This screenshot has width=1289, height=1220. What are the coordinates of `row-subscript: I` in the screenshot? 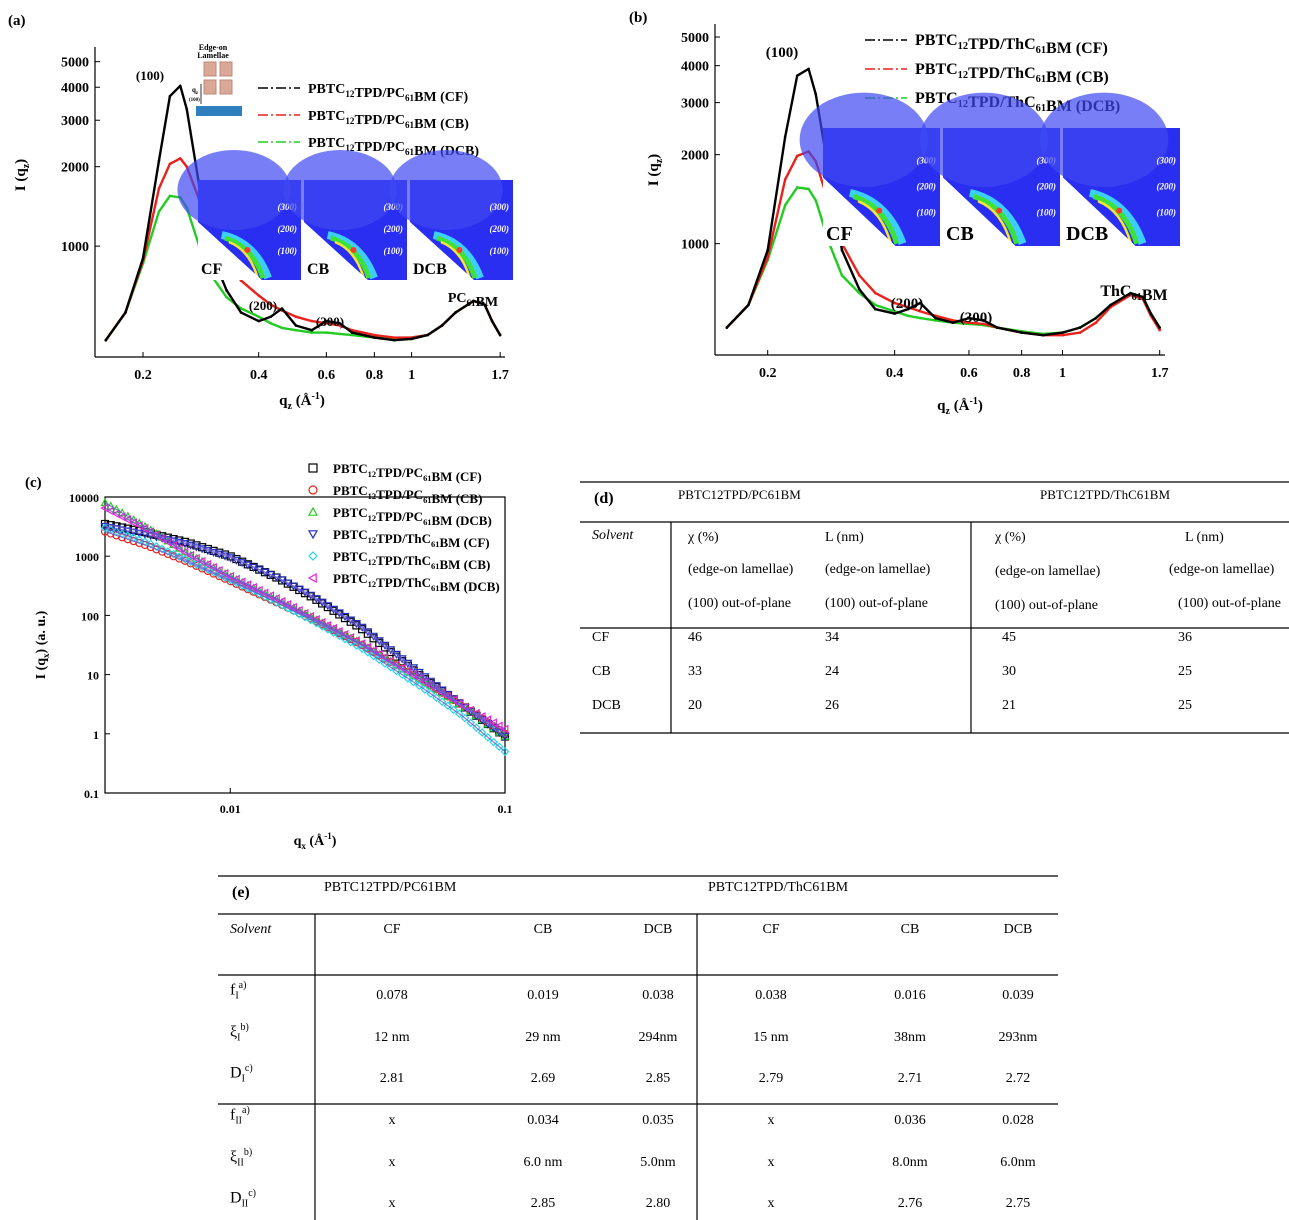 It's located at (243, 1079).